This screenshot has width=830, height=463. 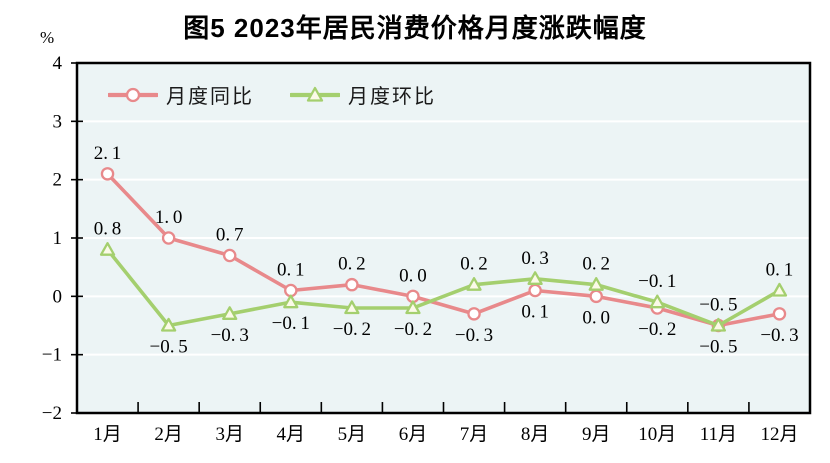 What do you see at coordinates (210, 97) in the screenshot?
I see `legend-label-yoy: 月度同比` at bounding box center [210, 97].